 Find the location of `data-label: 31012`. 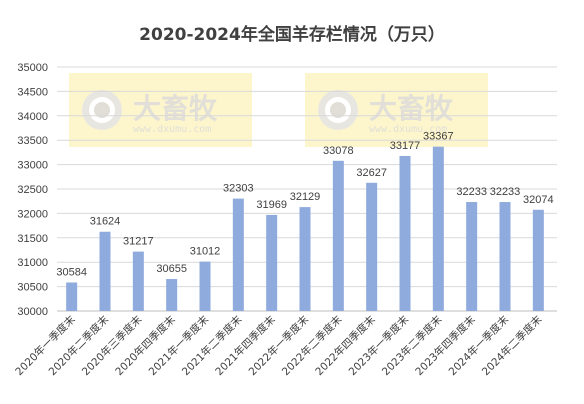

data-label: 31012 is located at coordinates (205, 252).